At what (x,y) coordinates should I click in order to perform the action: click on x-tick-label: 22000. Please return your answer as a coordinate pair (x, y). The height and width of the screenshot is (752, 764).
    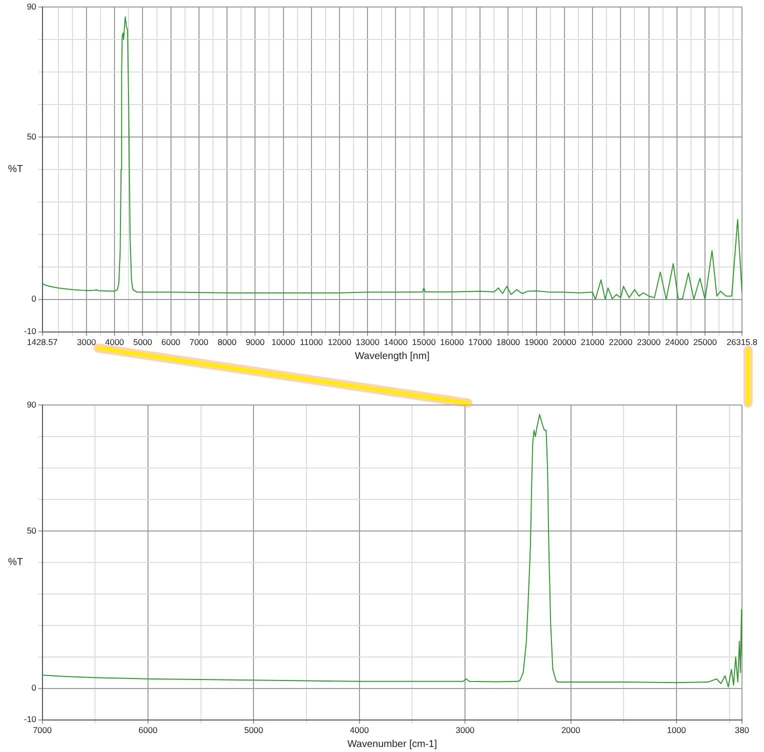
    Looking at the image, I should click on (620, 342).